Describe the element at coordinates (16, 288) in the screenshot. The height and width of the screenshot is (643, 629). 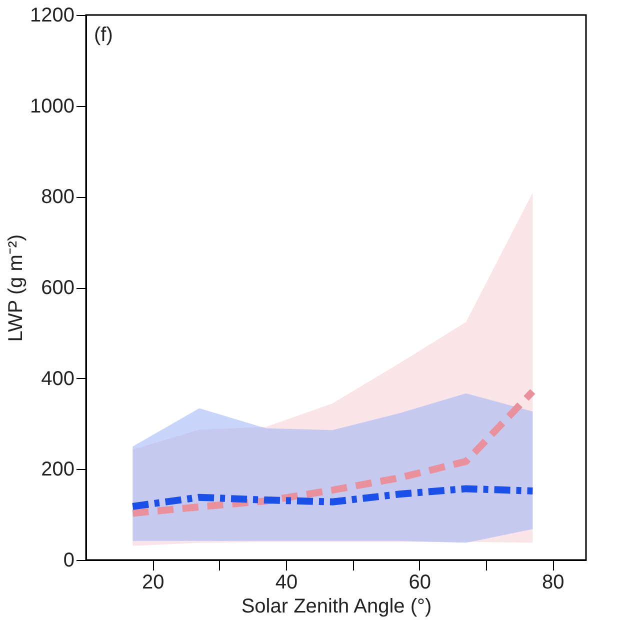
I see `y-axis-title: LWP (g m⁻²)` at that location.